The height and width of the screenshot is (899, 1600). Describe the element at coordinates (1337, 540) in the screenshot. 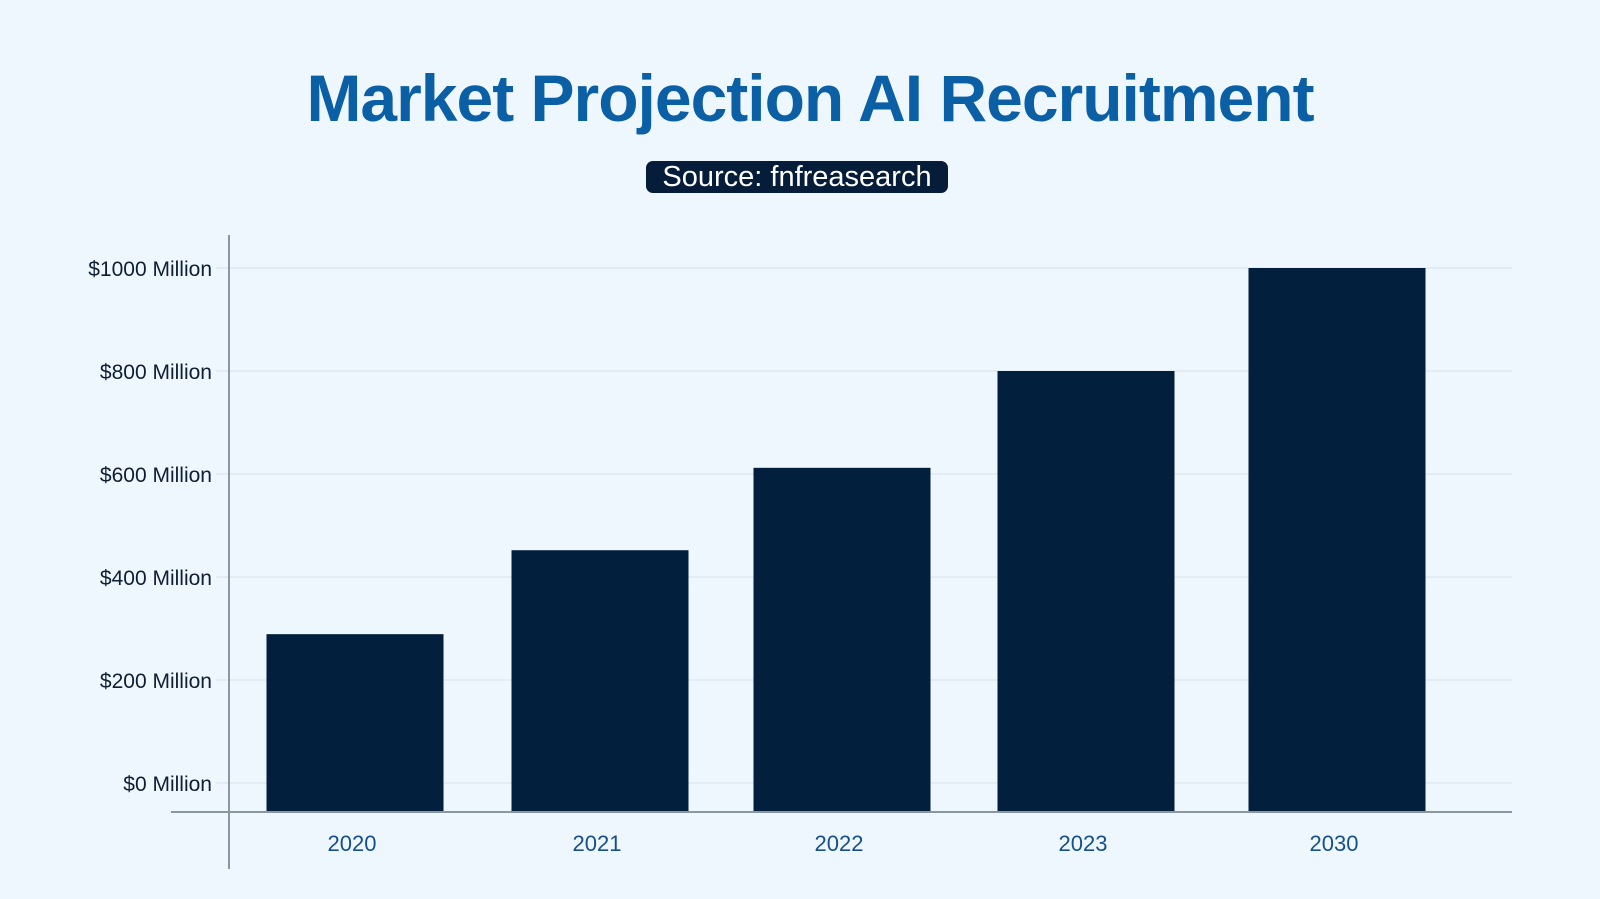

I see `bar-2030` at that location.